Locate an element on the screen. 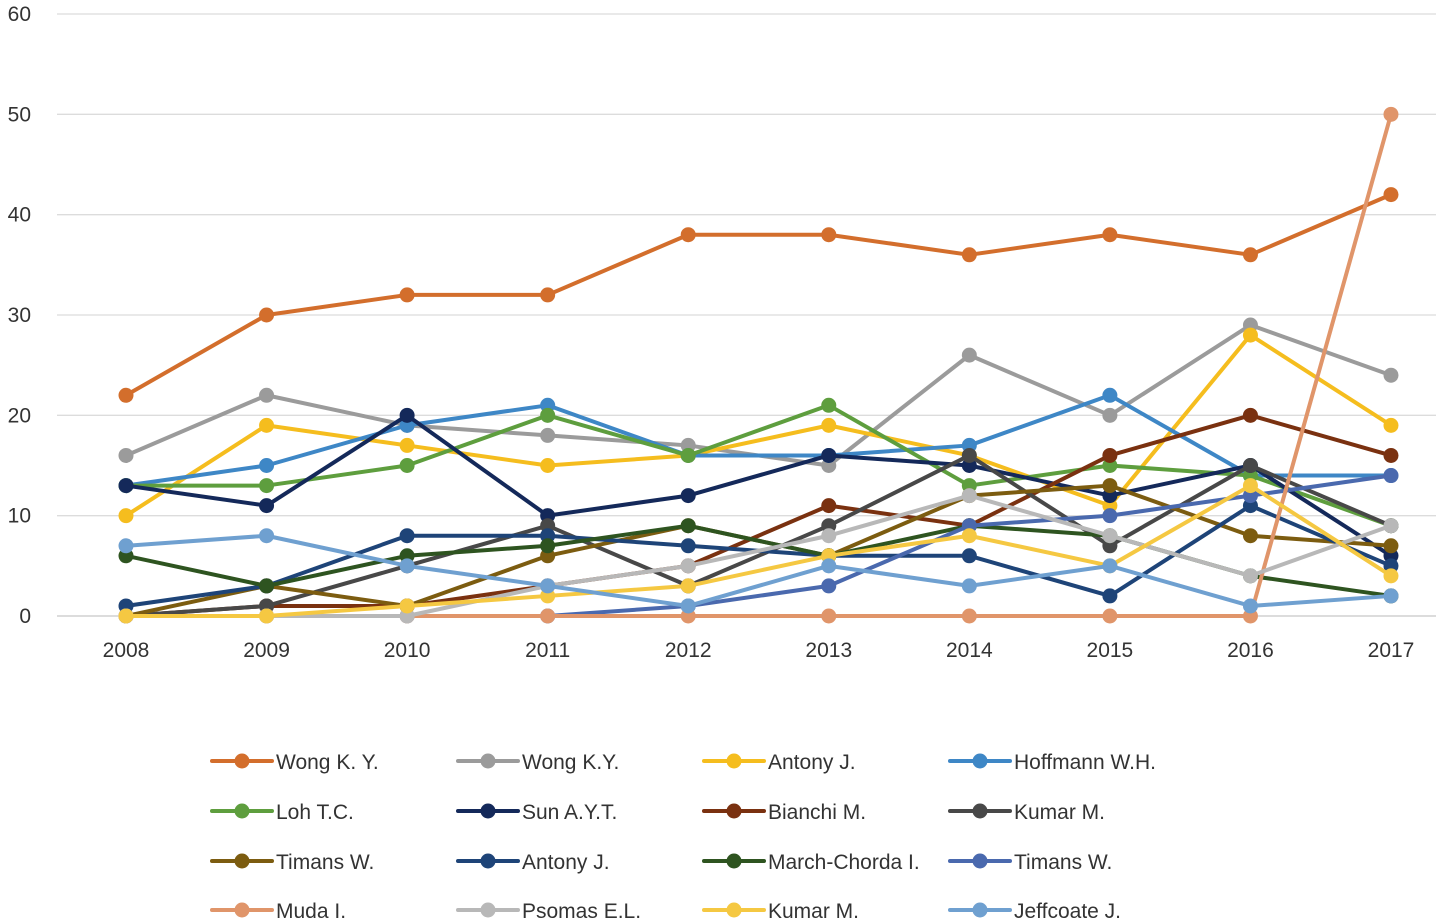 This screenshot has height=921, width=1437. legend-item: Hoffmann W.H. is located at coordinates (1052, 762).